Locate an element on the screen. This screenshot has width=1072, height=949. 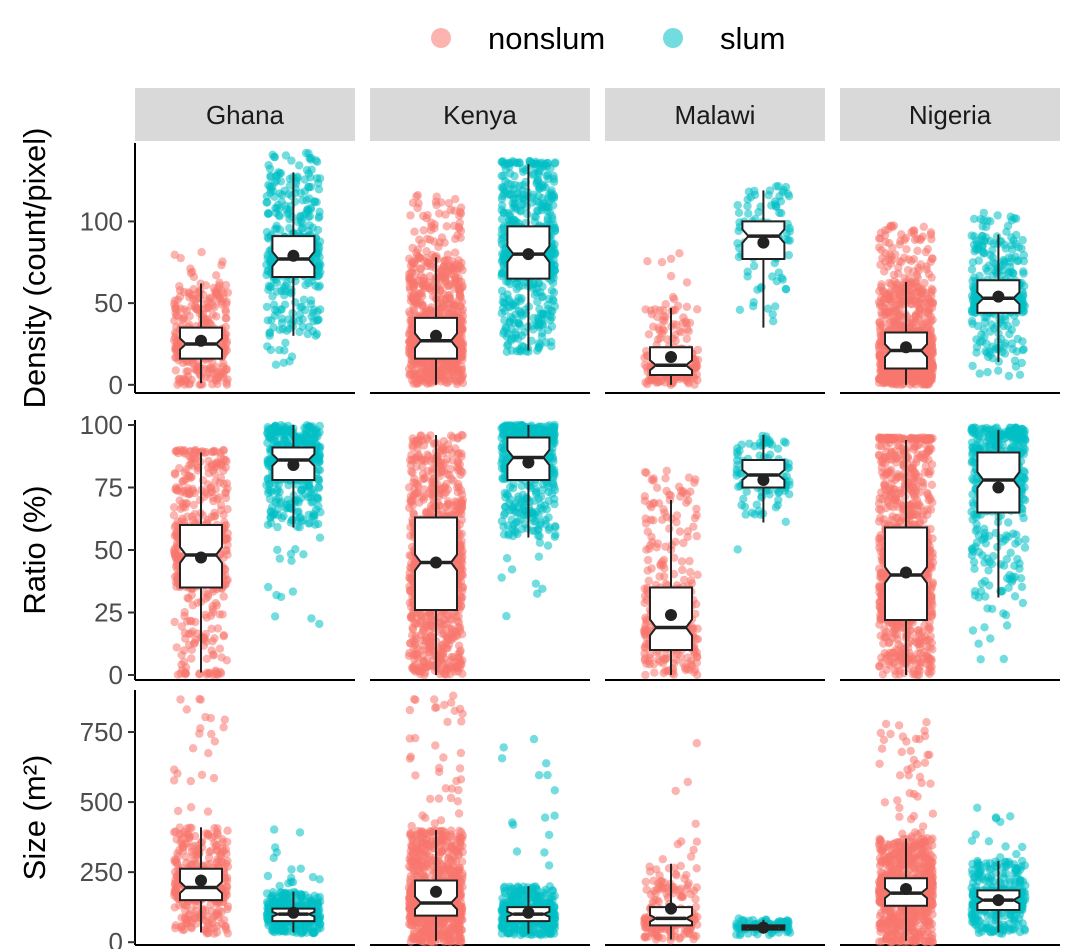
mean-density-kenya-nonslum is located at coordinates (436, 335).